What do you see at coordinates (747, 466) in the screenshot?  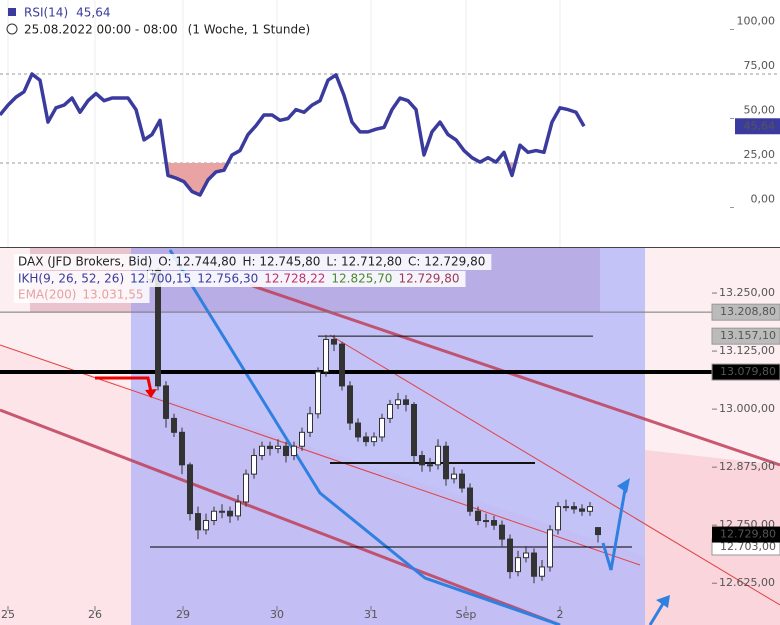 I see `y-tick-label: 12.875,00` at bounding box center [747, 466].